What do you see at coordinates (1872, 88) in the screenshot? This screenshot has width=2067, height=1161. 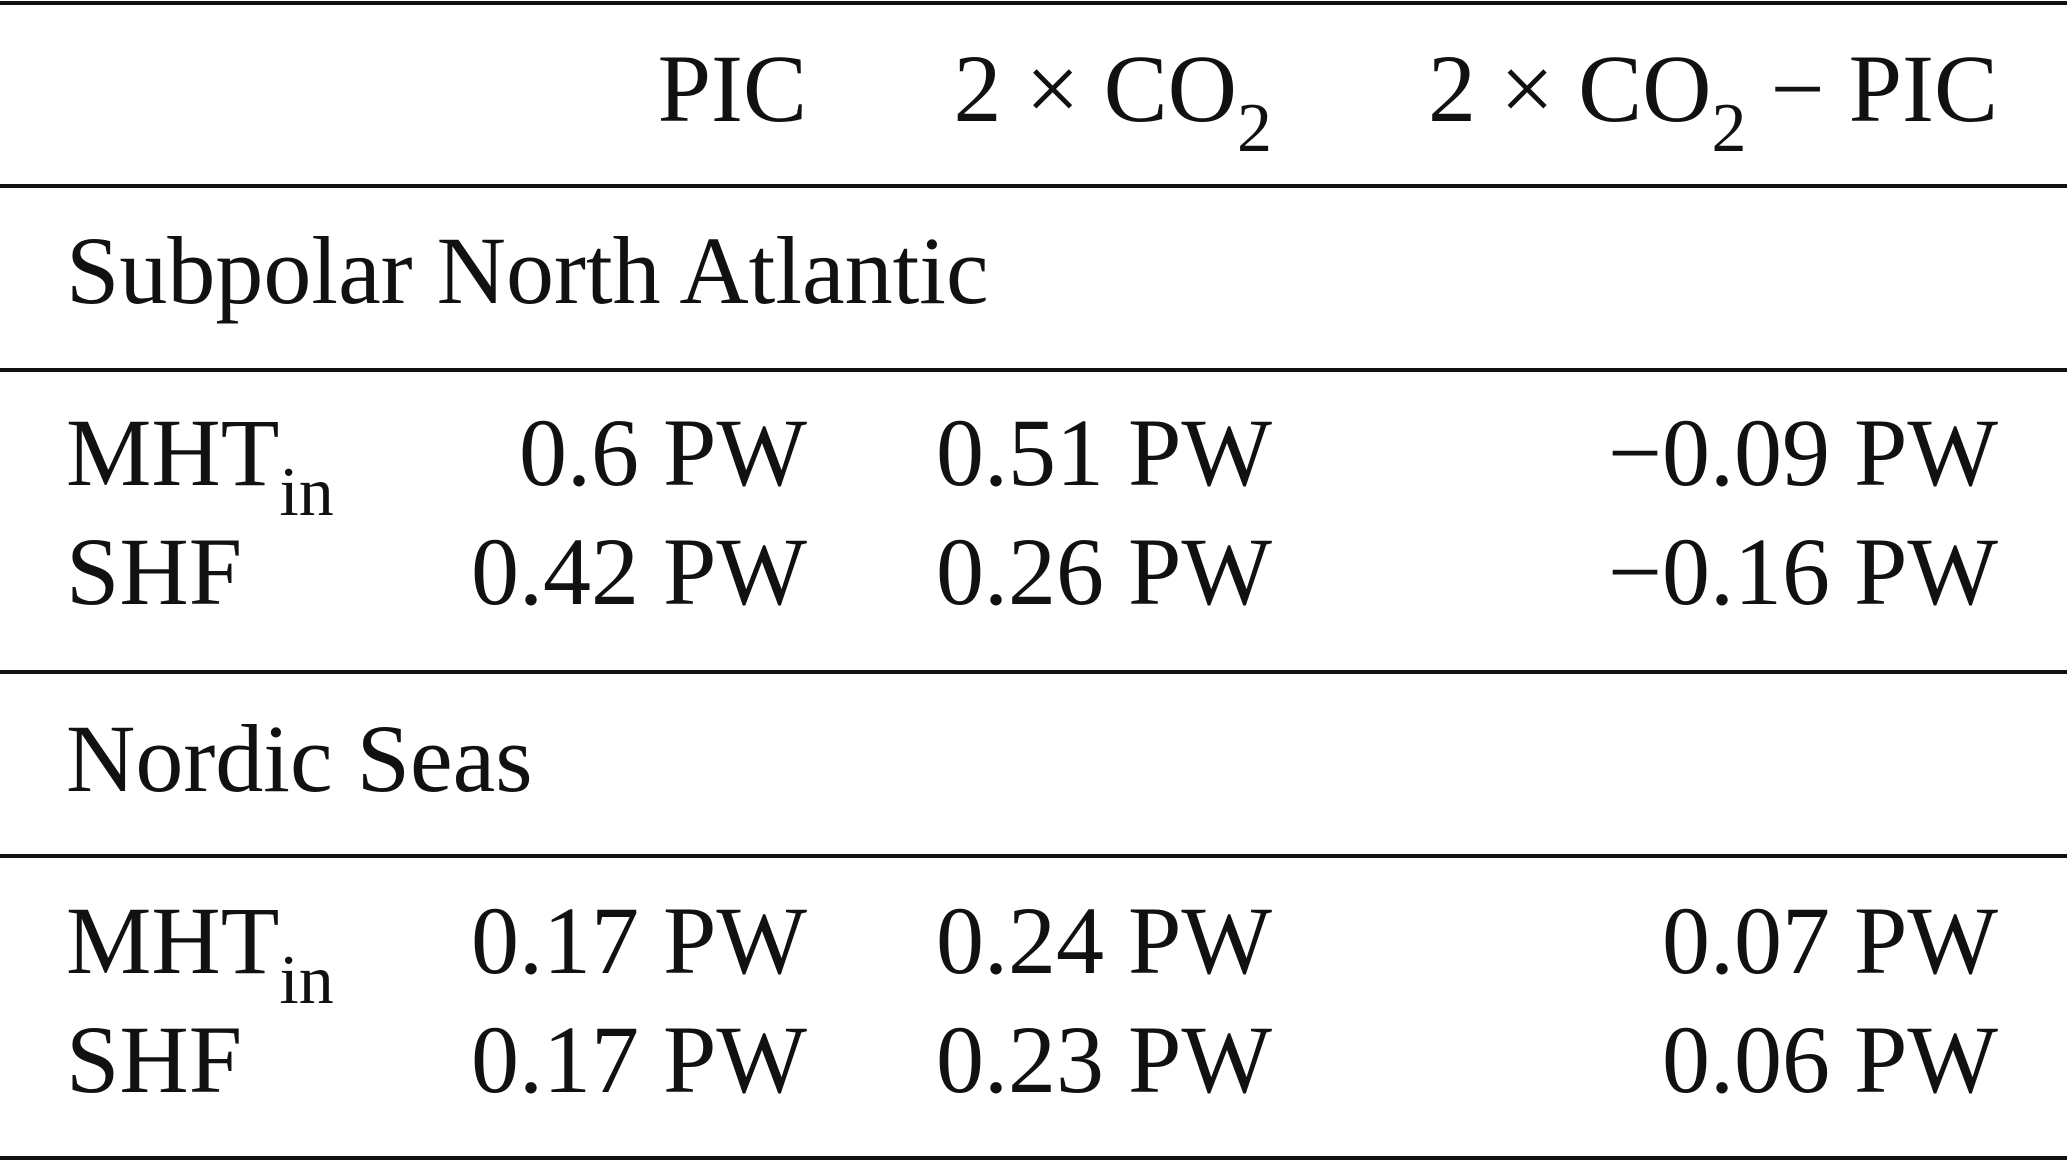 I see `column-header-after: − PIC` at bounding box center [1872, 88].